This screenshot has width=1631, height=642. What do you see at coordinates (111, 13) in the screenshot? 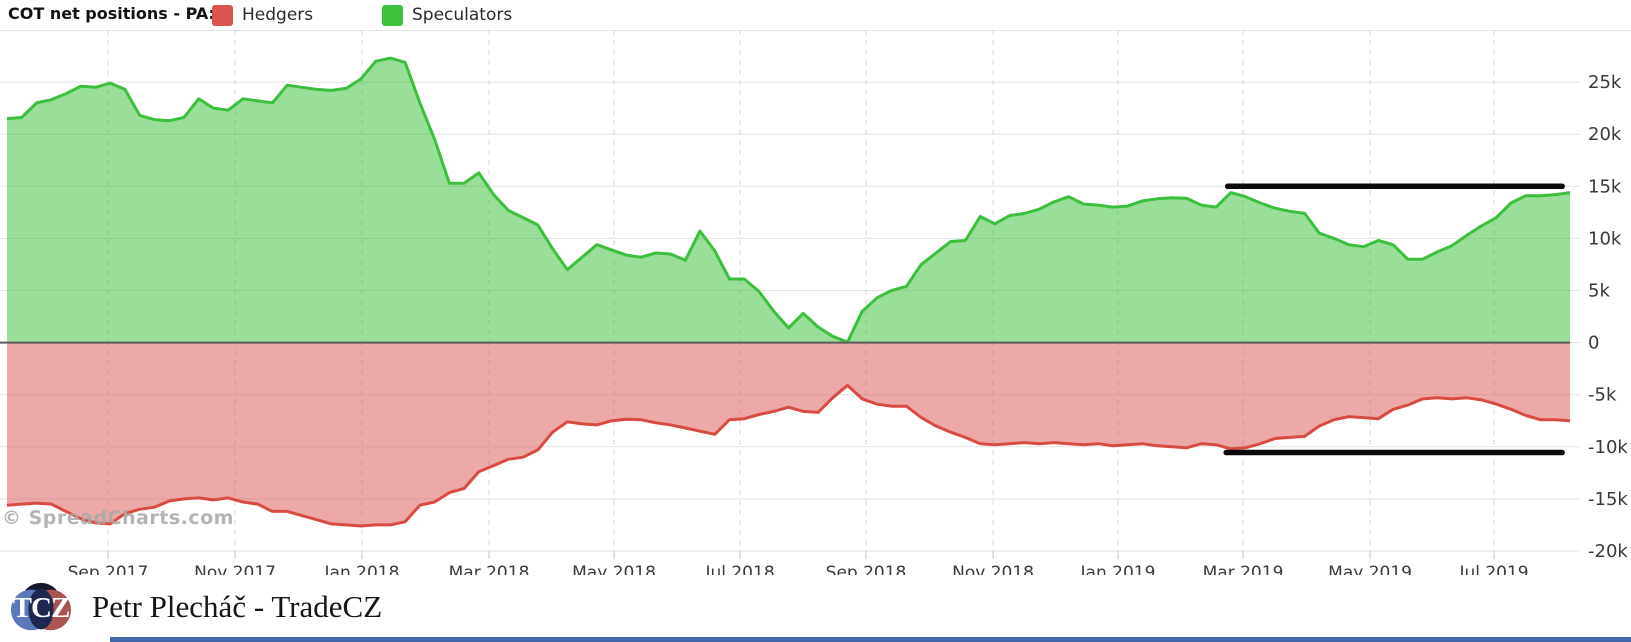
I see `chart-title: COT net positions - PA:` at bounding box center [111, 13].